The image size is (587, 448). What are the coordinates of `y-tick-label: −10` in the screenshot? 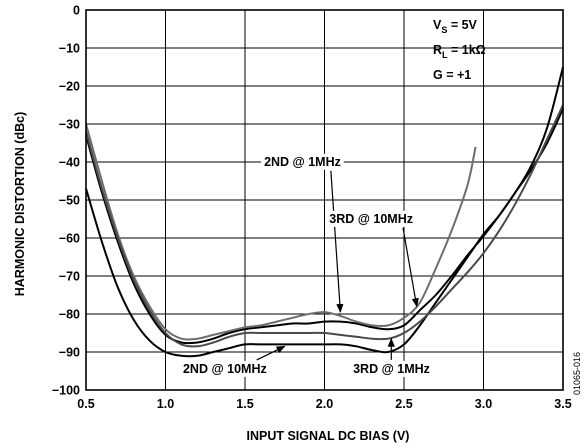 It's located at (69, 49).